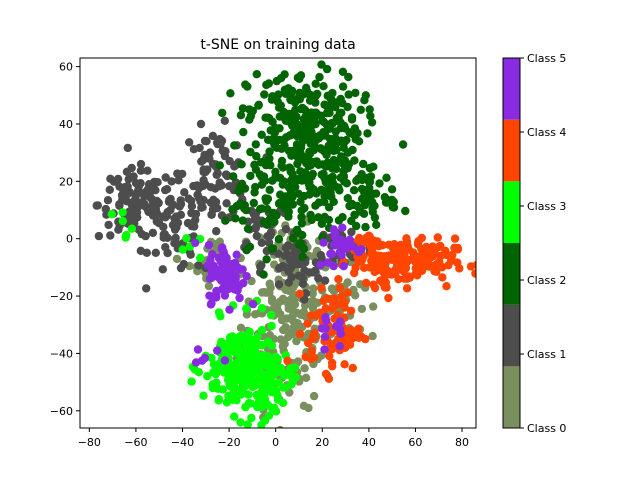 The width and height of the screenshot is (640, 485). I want to click on x-tick-label: 60, so click(415, 442).